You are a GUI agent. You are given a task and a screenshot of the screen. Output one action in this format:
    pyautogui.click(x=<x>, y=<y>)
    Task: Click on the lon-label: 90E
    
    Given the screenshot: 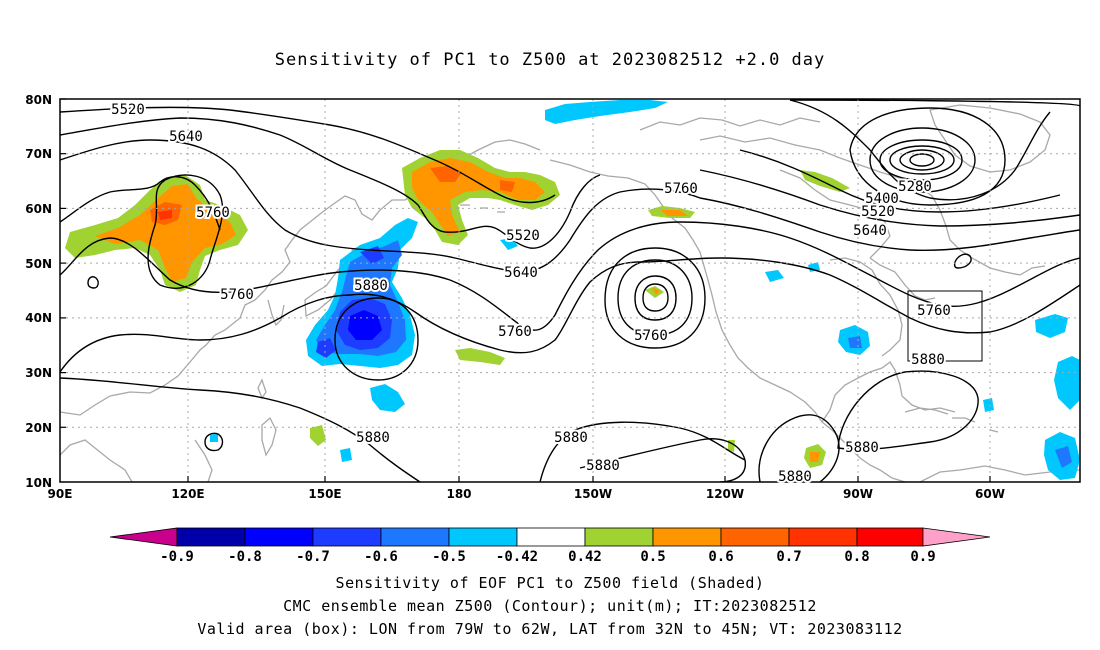 What is the action you would take?
    pyautogui.click(x=60, y=494)
    